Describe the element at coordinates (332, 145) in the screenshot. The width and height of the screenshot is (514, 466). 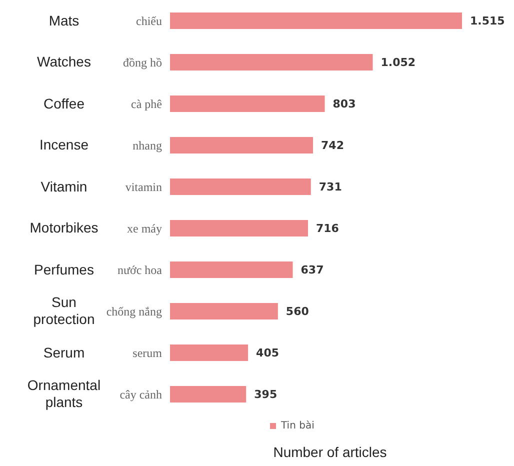
I see `data-label: 742` at that location.